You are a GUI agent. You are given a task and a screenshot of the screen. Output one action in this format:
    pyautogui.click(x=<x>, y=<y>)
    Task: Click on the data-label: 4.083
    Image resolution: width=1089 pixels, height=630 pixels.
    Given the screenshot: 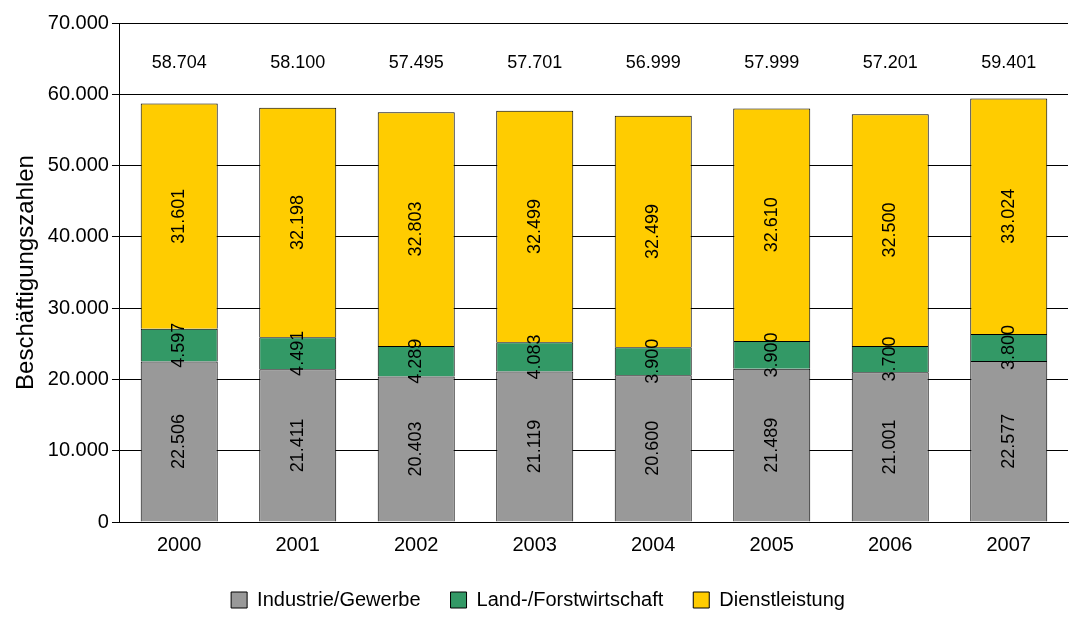 What is the action you would take?
    pyautogui.click(x=533, y=357)
    